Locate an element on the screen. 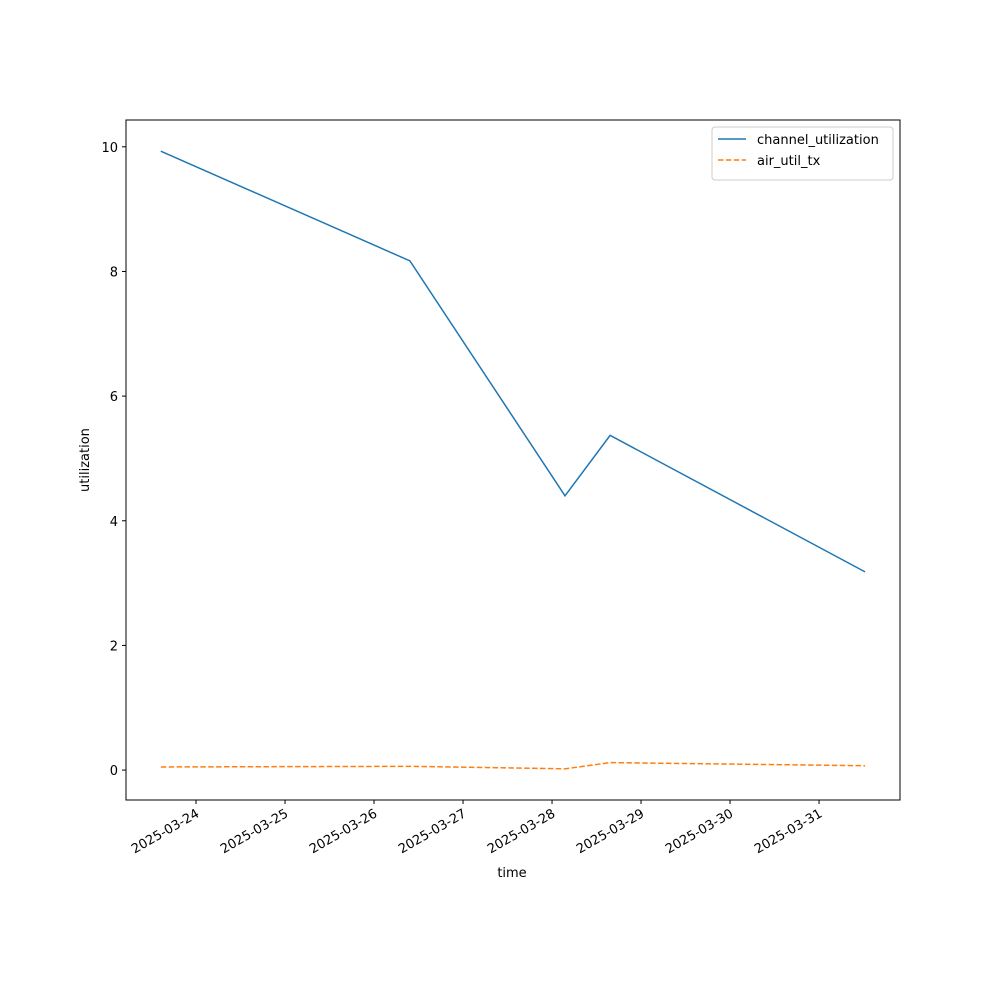 The width and height of the screenshot is (1000, 1000). x-tick-label: 2025-03-26 is located at coordinates (343, 831).